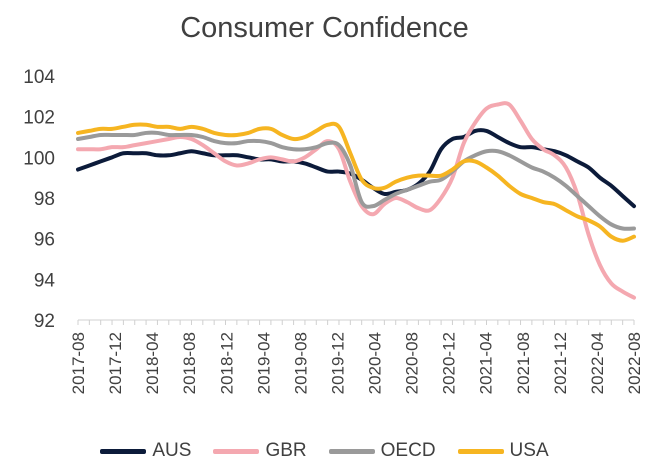 This screenshot has height=474, width=649. What do you see at coordinates (324, 28) in the screenshot?
I see `chart-title: Consumer Confidence` at bounding box center [324, 28].